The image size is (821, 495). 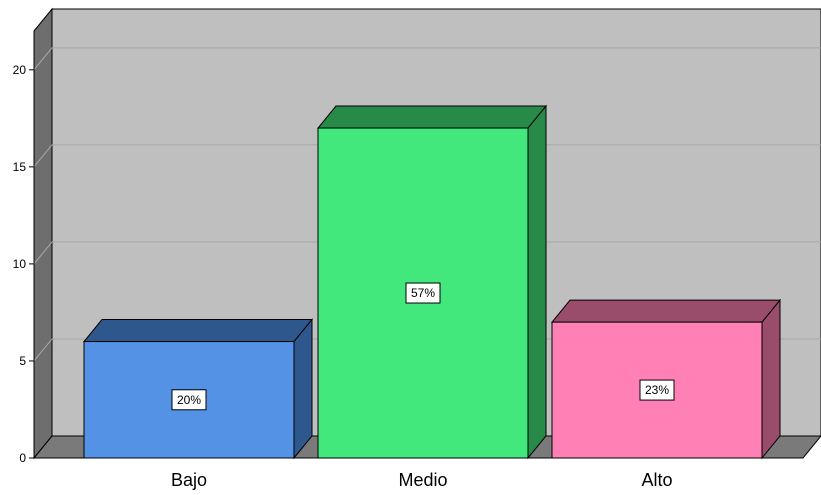 I want to click on y-tick-label: 15, so click(x=20, y=167).